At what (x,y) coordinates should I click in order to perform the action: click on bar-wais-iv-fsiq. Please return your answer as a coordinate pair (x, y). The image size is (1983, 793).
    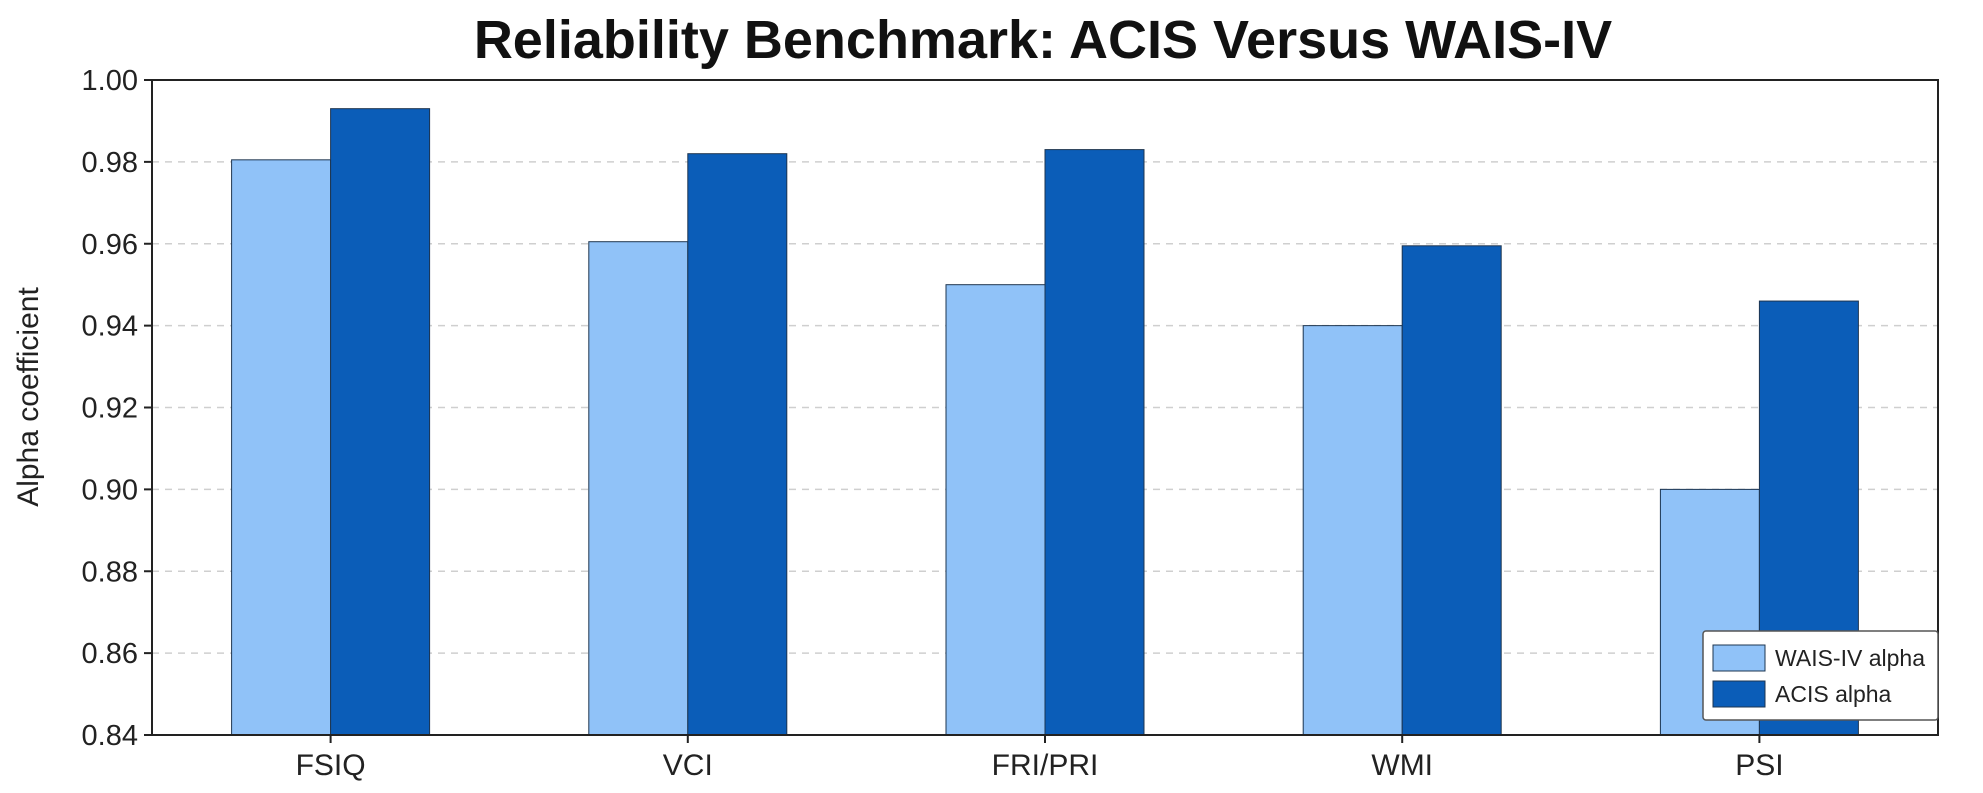
    Looking at the image, I should click on (281, 447).